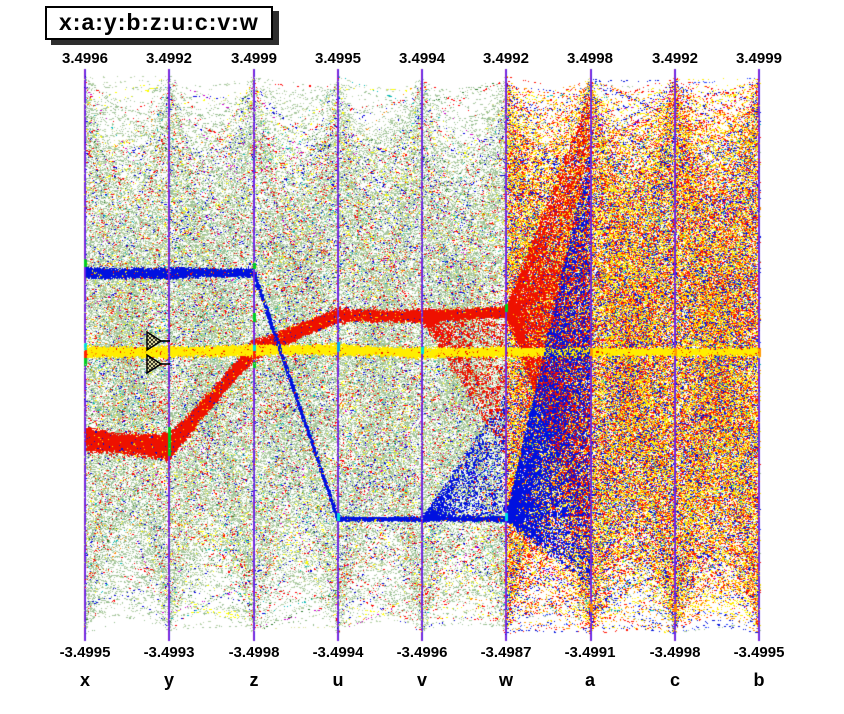 The width and height of the screenshot is (844, 714). What do you see at coordinates (168, 680) in the screenshot?
I see `axis-name-label: y` at bounding box center [168, 680].